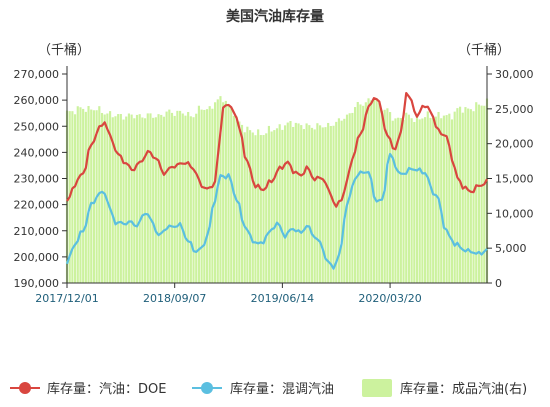 This screenshot has height=407, width=550. What do you see at coordinates (37, 74) in the screenshot?
I see `left-tick-label: 270,000` at bounding box center [37, 74].